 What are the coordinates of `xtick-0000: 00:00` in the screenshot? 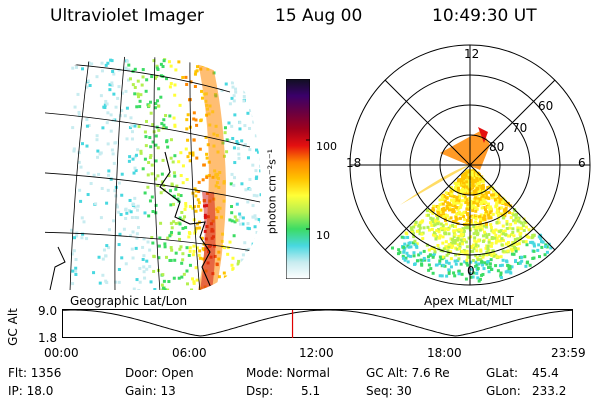 It's located at (61, 353).